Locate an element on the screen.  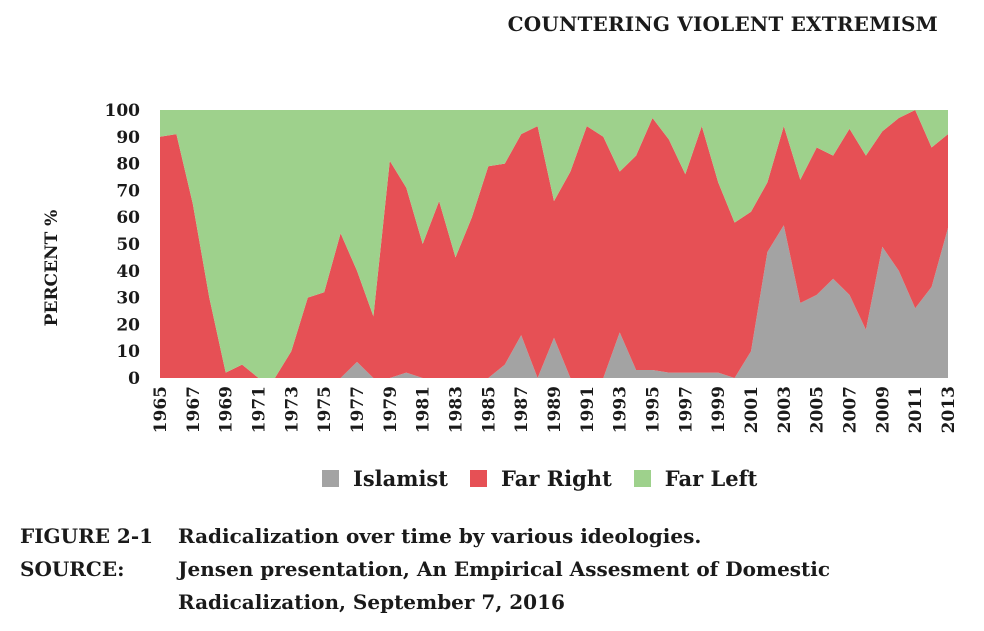
x-tick-label: 1993 is located at coordinates (621, 409).